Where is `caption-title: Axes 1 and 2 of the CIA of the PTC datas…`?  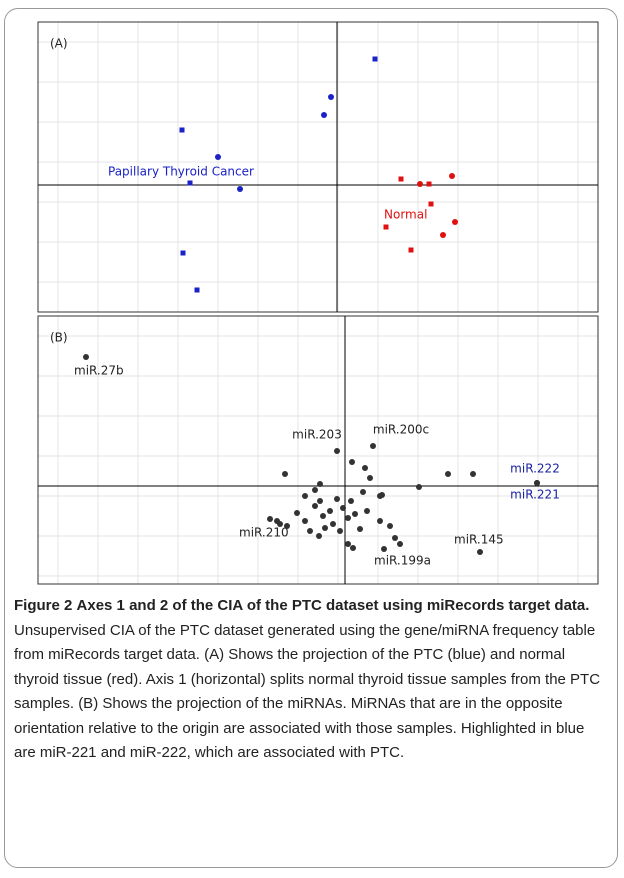 caption-title: Axes 1 and 2 of the CIA of the PTC datas… is located at coordinates (333, 605).